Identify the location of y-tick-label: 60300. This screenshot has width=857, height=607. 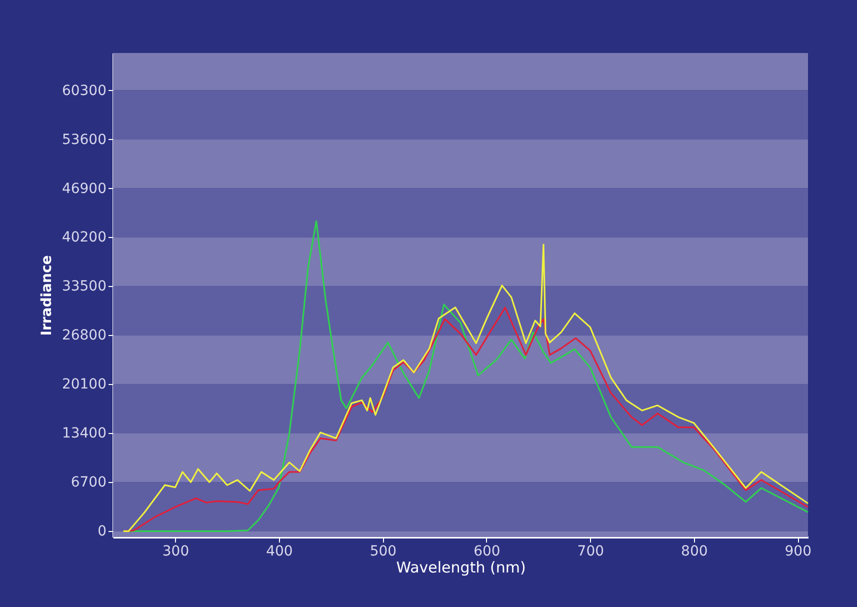
(84, 90).